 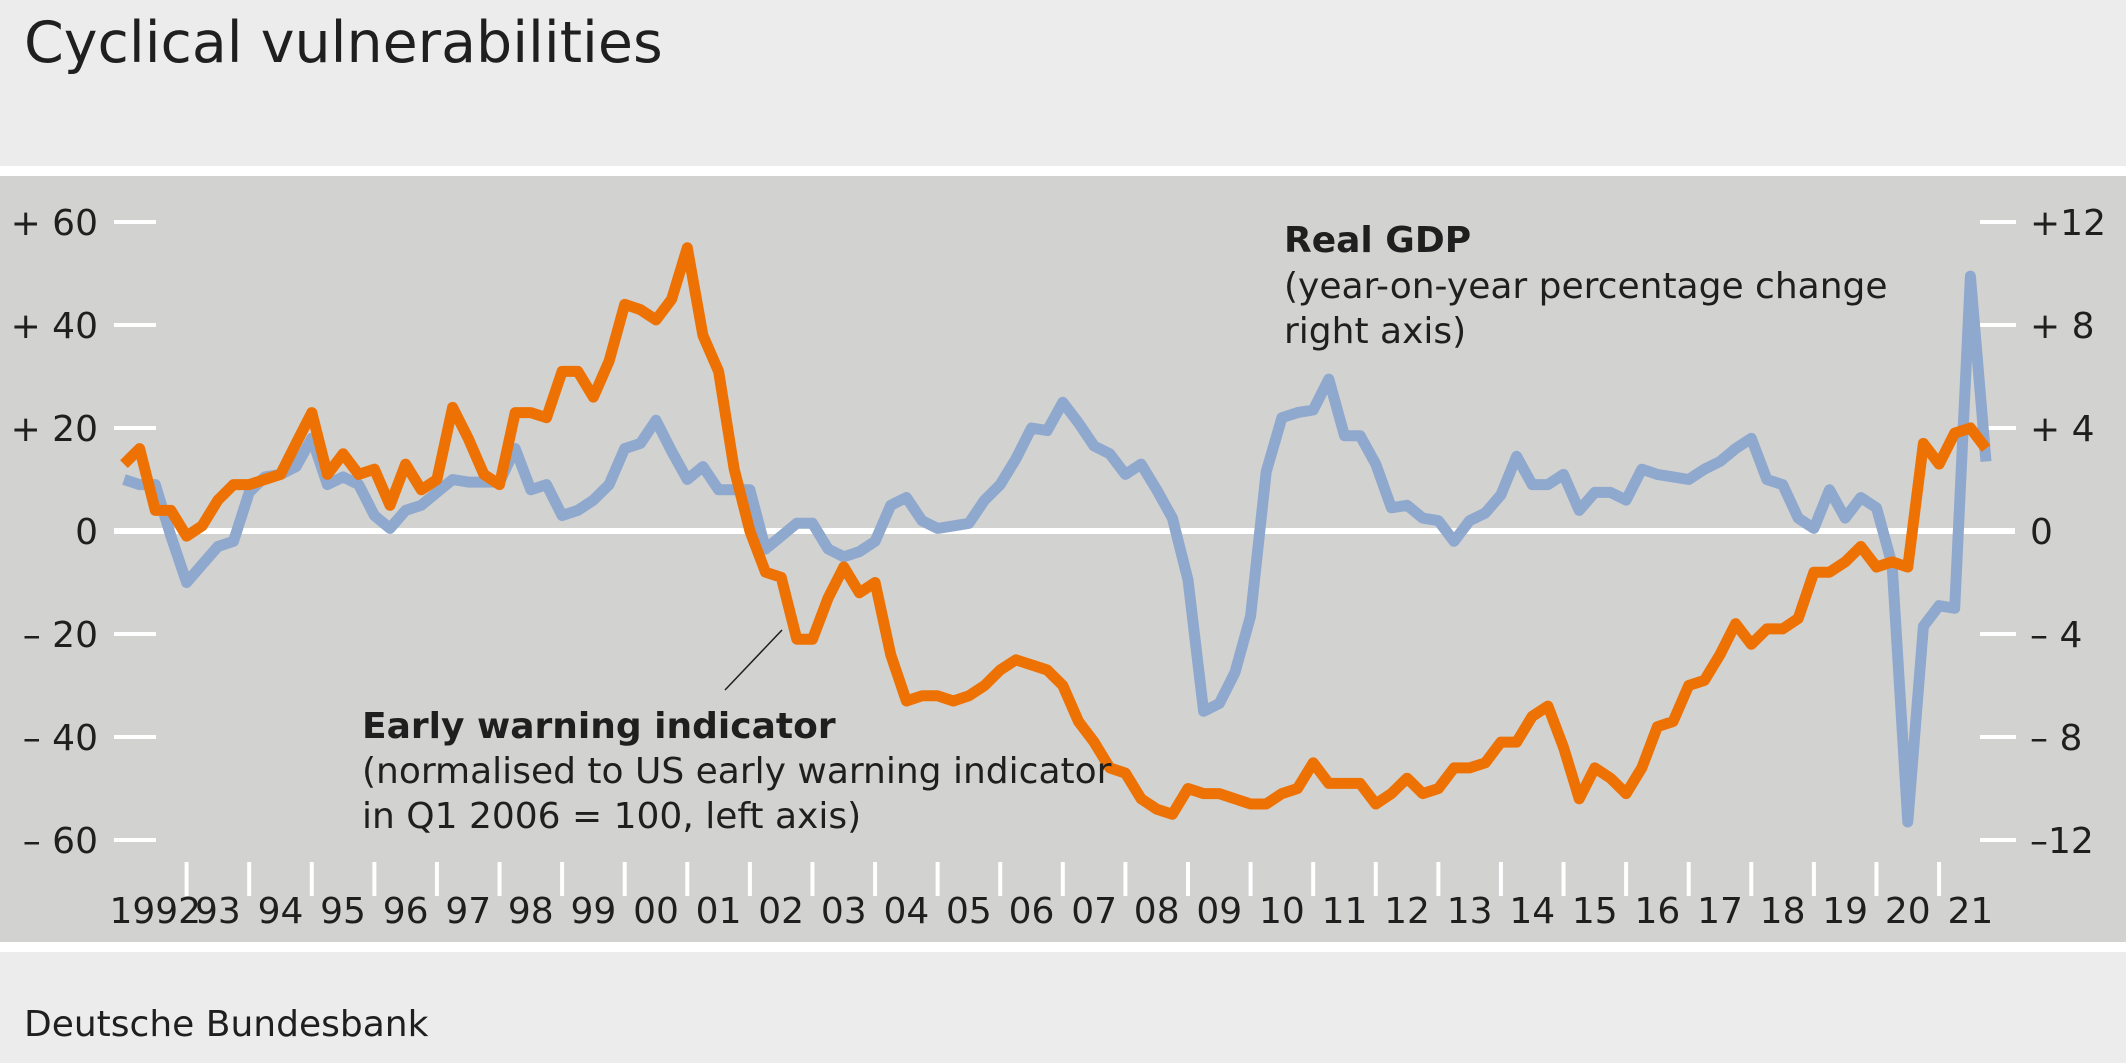 What do you see at coordinates (1532, 911) in the screenshot?
I see `x-tick-label: 14` at bounding box center [1532, 911].